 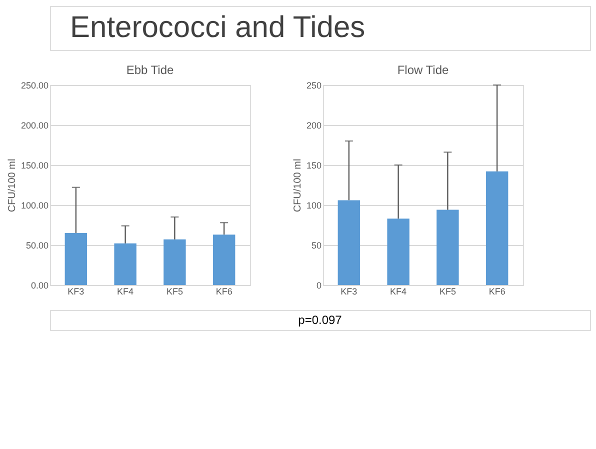 What do you see at coordinates (316, 245) in the screenshot?
I see `y-tick-label: 50` at bounding box center [316, 245].